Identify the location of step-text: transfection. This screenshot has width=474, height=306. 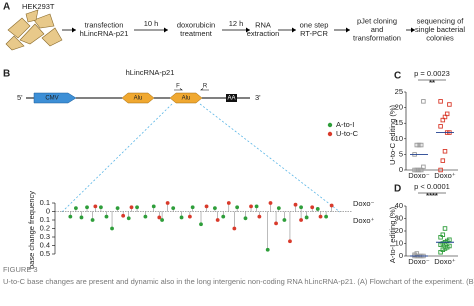
(104, 25).